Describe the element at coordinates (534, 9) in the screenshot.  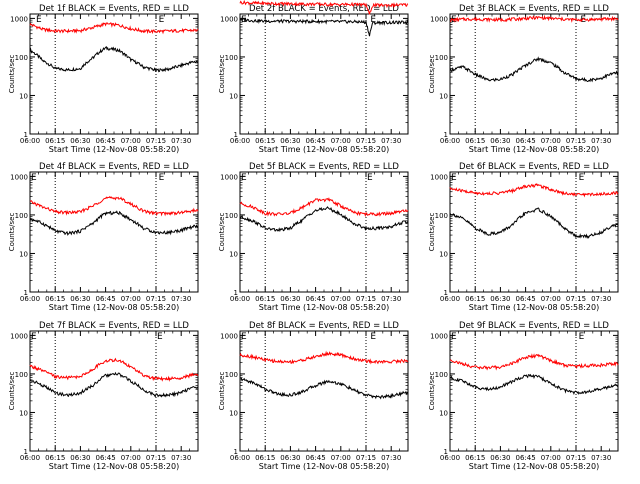
I see `panel-title: Det 3f BLACK = Events, RED = LLD` at that location.